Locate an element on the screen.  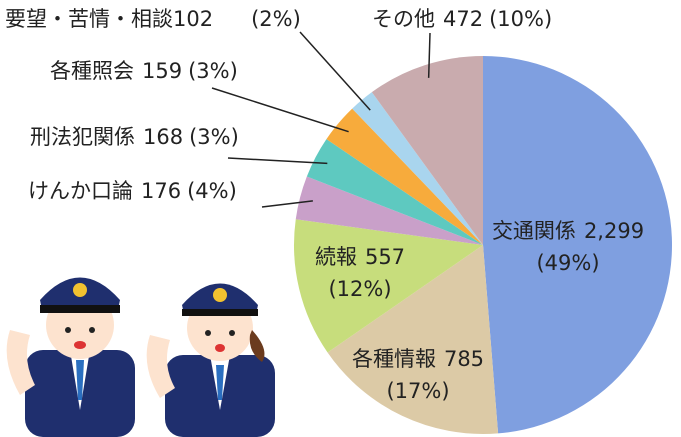
value-label: 2,299 is located at coordinates (614, 231).